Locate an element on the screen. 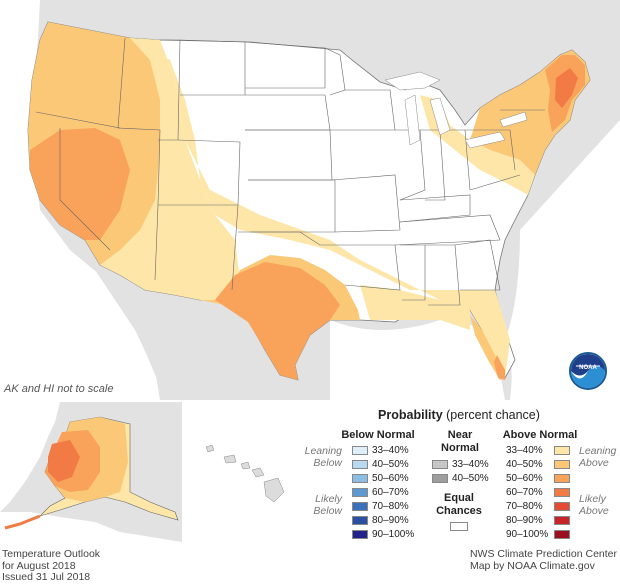 This screenshot has width=620, height=585. legend-above-item: 90–100% is located at coordinates (538, 534).